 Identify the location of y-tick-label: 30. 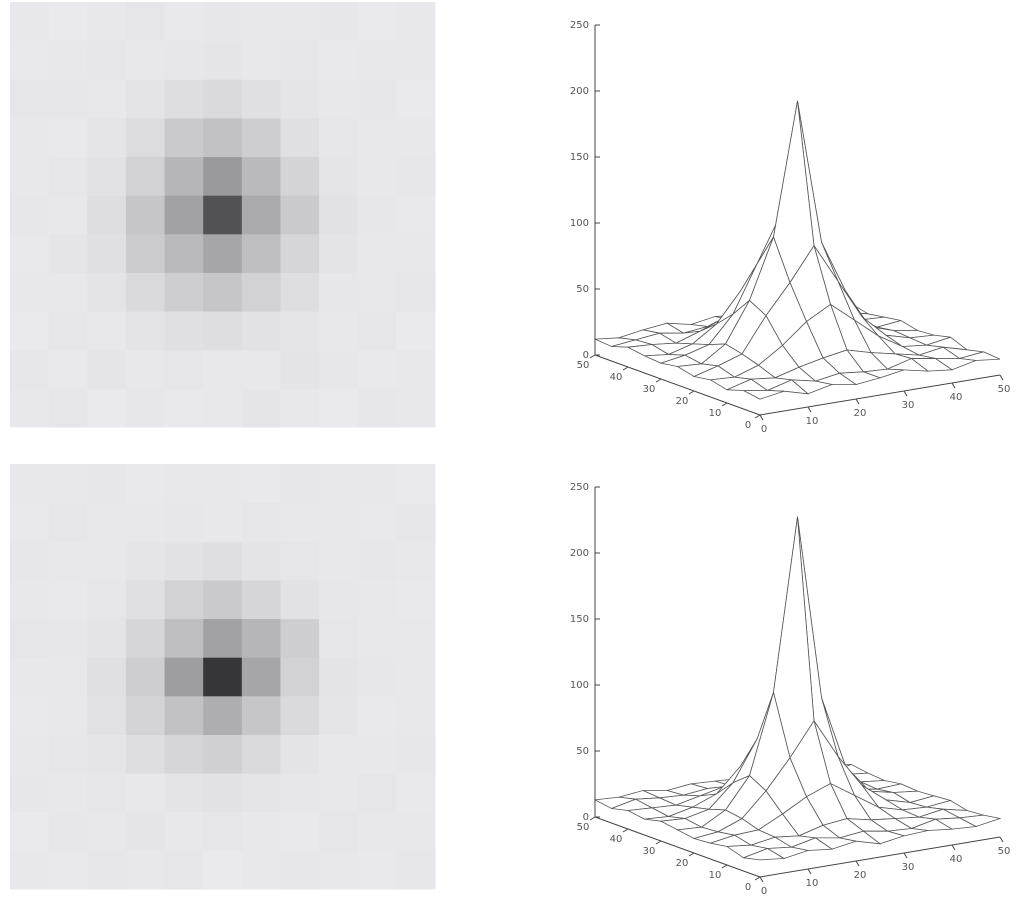
(649, 389).